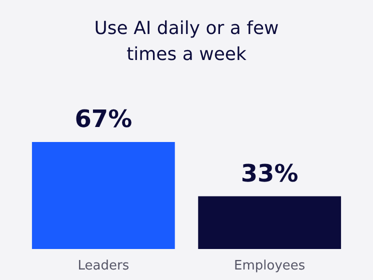 The width and height of the screenshot is (373, 280). Describe the element at coordinates (186, 41) in the screenshot. I see `chart-title: Use AI daily or a few times a week` at that location.